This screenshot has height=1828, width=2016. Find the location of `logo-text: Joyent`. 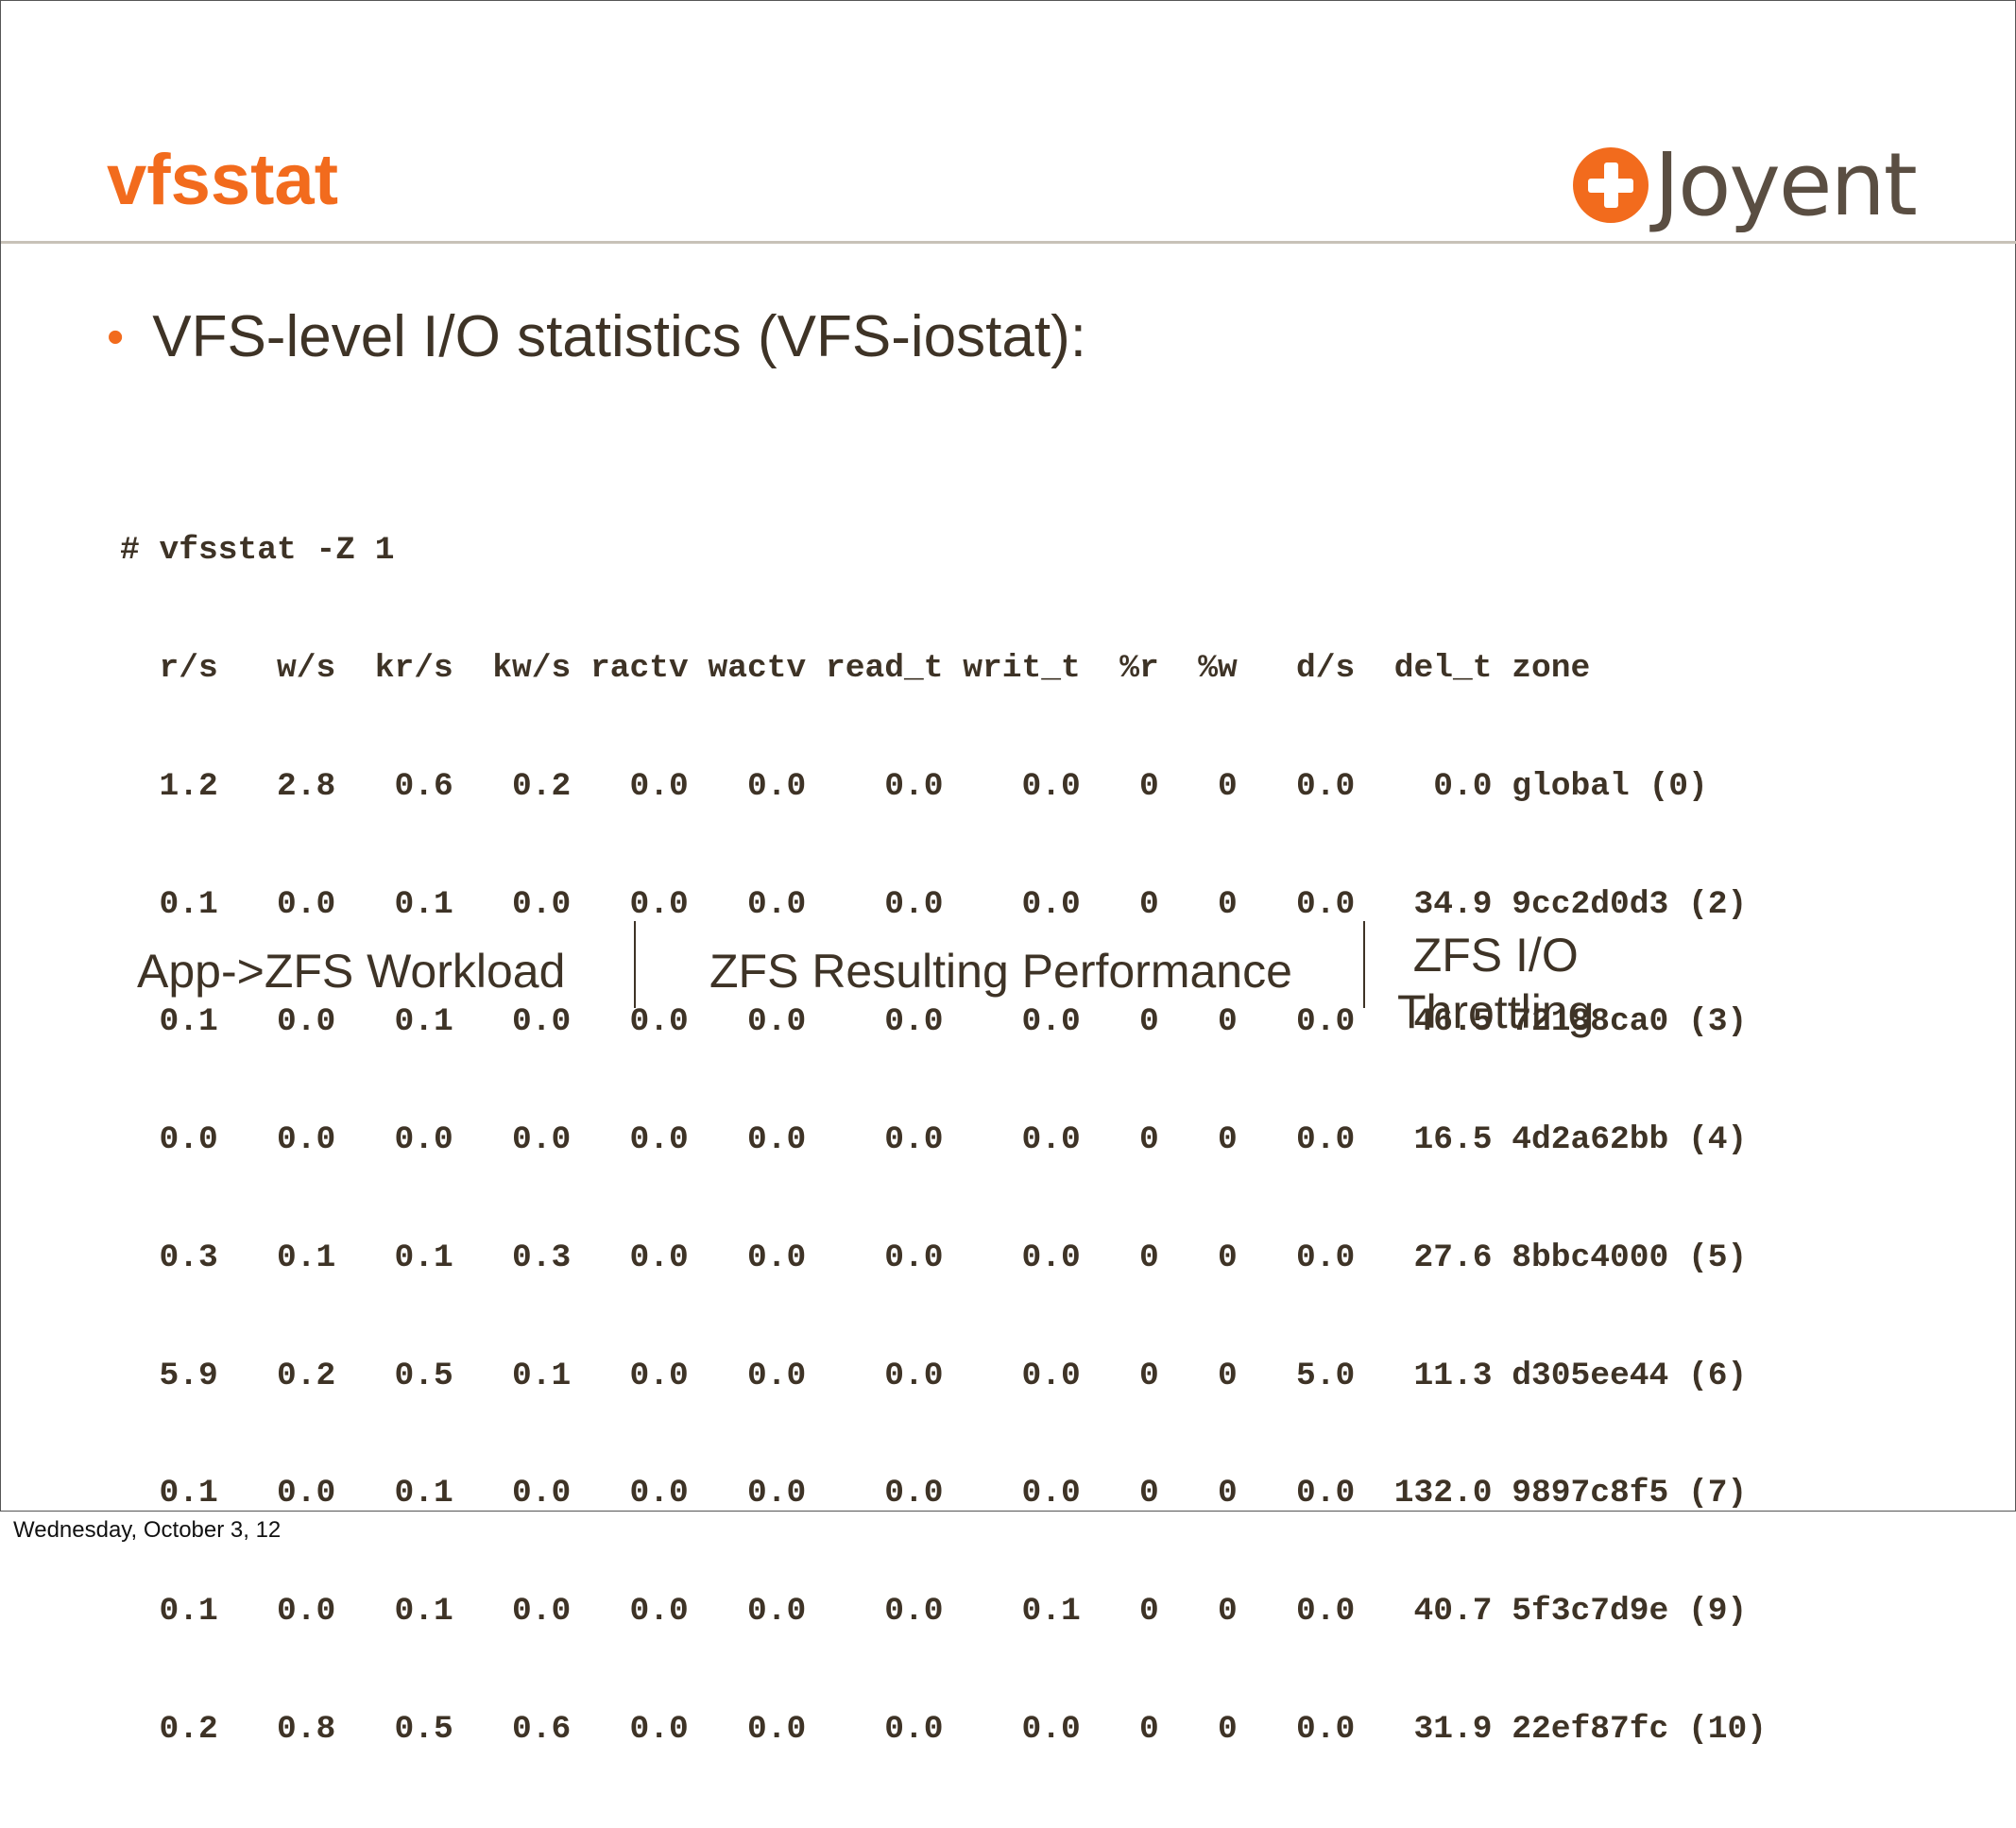

logo-text: Joyent is located at coordinates (1786, 184).